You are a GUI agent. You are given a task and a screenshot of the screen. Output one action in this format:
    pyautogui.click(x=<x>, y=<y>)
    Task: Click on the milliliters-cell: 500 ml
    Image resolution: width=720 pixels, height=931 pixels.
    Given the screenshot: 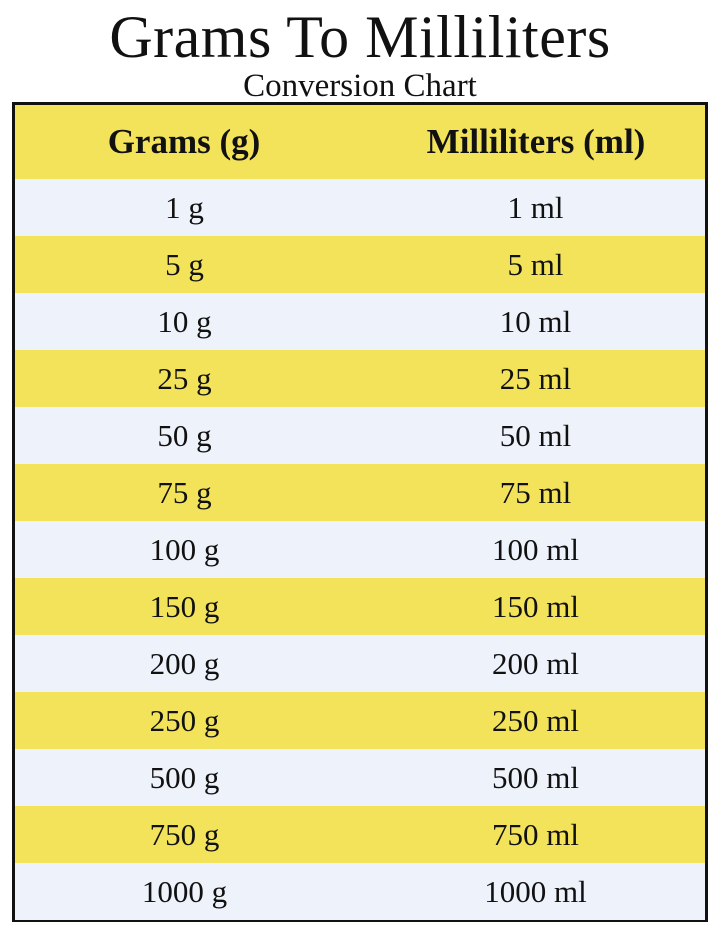 What is the action you would take?
    pyautogui.click(x=535, y=777)
    